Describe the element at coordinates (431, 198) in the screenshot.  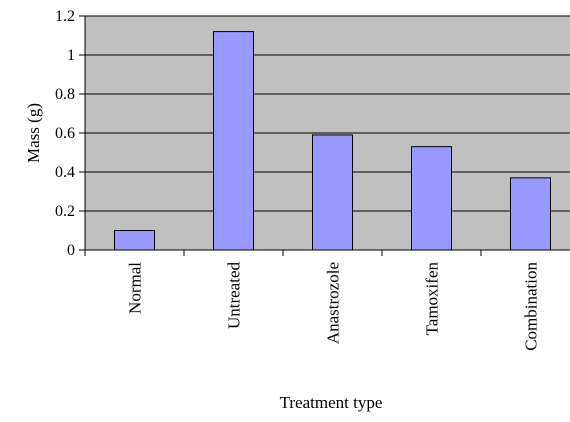
I see `bar-tamoxifen` at that location.